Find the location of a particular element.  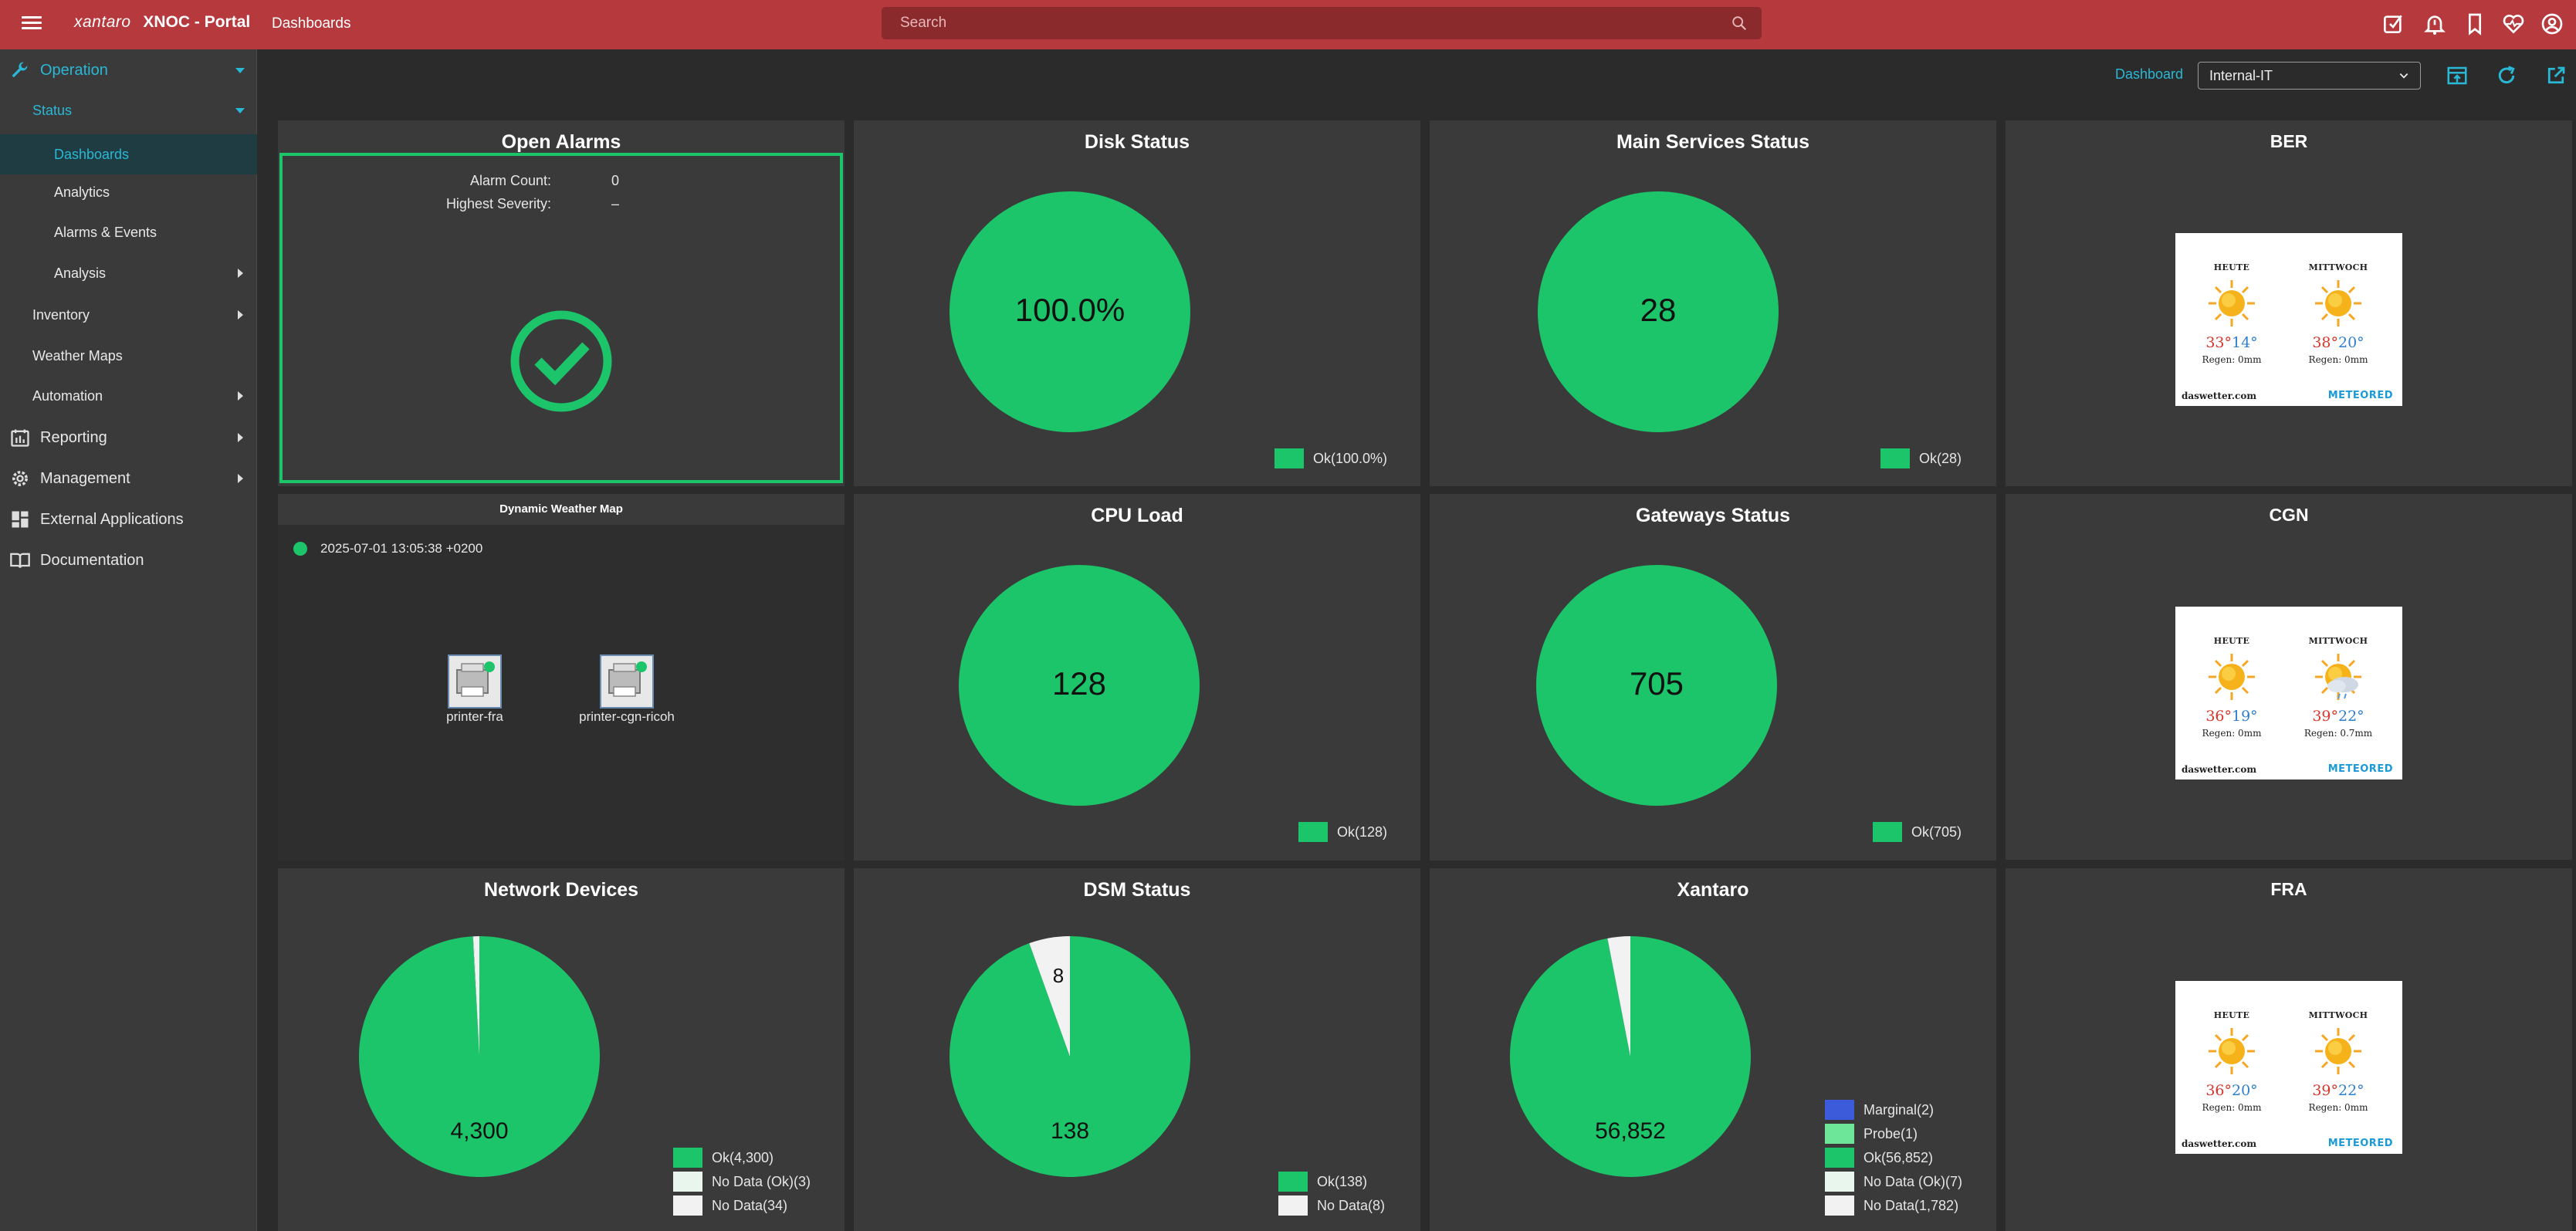

legend-item: No Data(1,782) is located at coordinates (1891, 1205).